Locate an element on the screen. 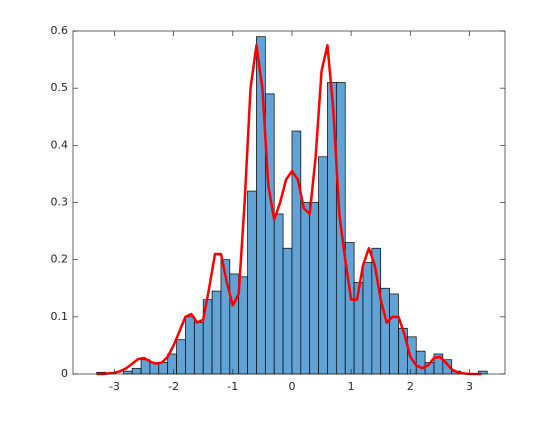  x-tick-label: 0 is located at coordinates (291, 386).